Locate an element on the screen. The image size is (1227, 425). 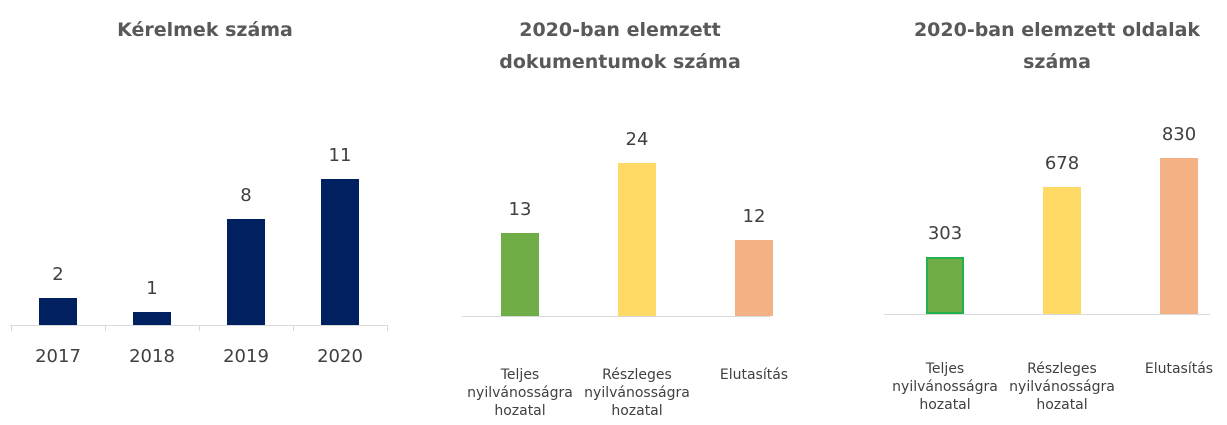
chart-title: Kérelmek száma is located at coordinates (205, 30).